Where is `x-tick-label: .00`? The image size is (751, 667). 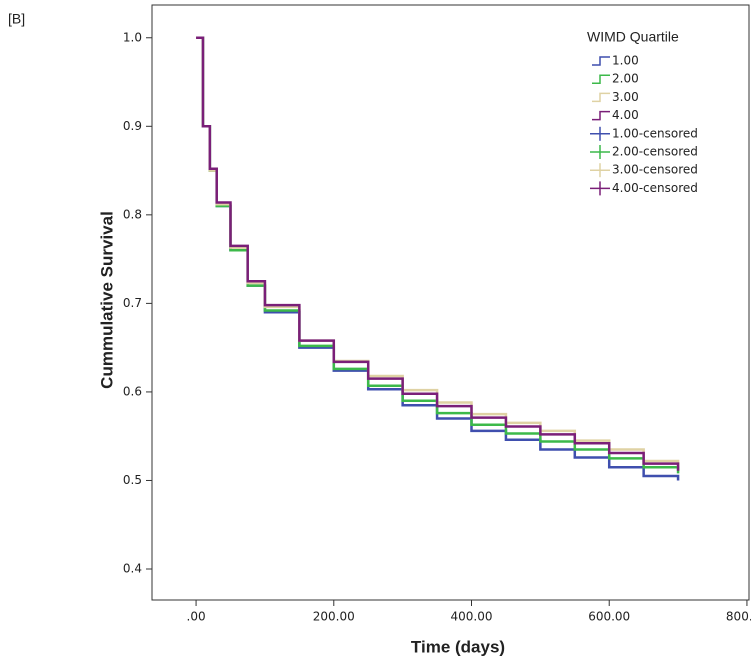
x-tick-label: .00 is located at coordinates (196, 617).